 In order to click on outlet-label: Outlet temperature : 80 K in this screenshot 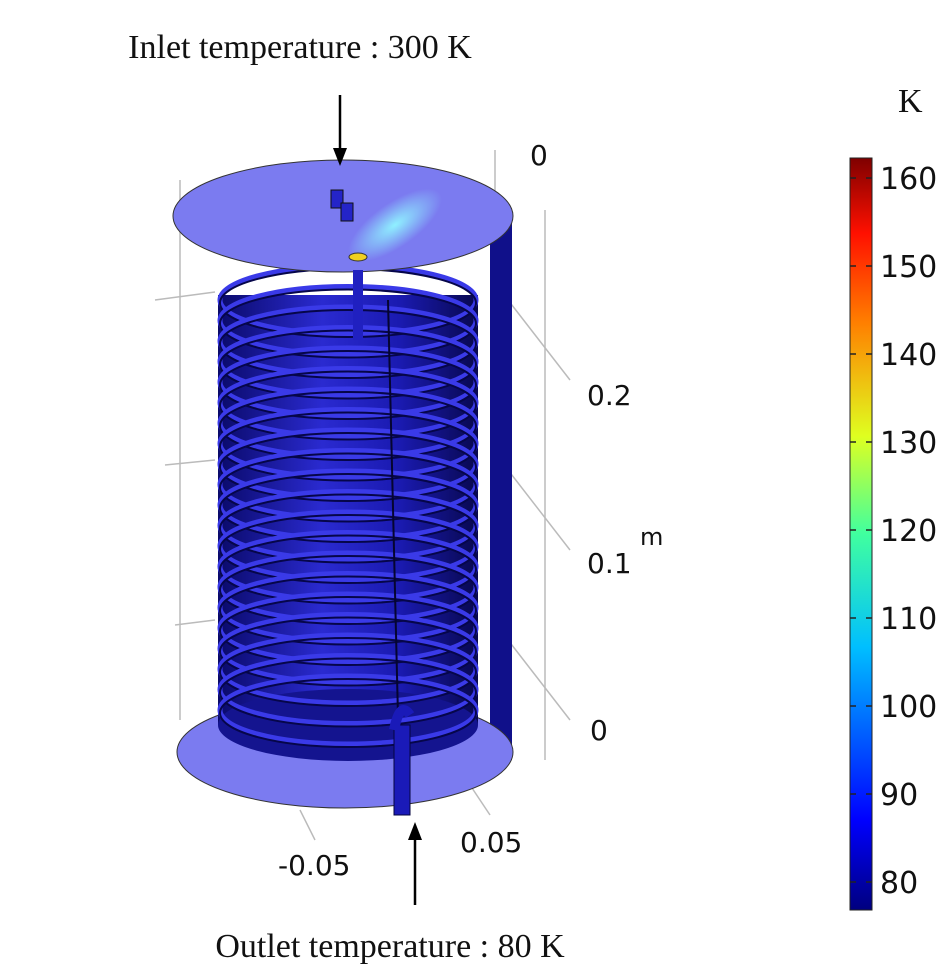, I will do `click(390, 946)`.